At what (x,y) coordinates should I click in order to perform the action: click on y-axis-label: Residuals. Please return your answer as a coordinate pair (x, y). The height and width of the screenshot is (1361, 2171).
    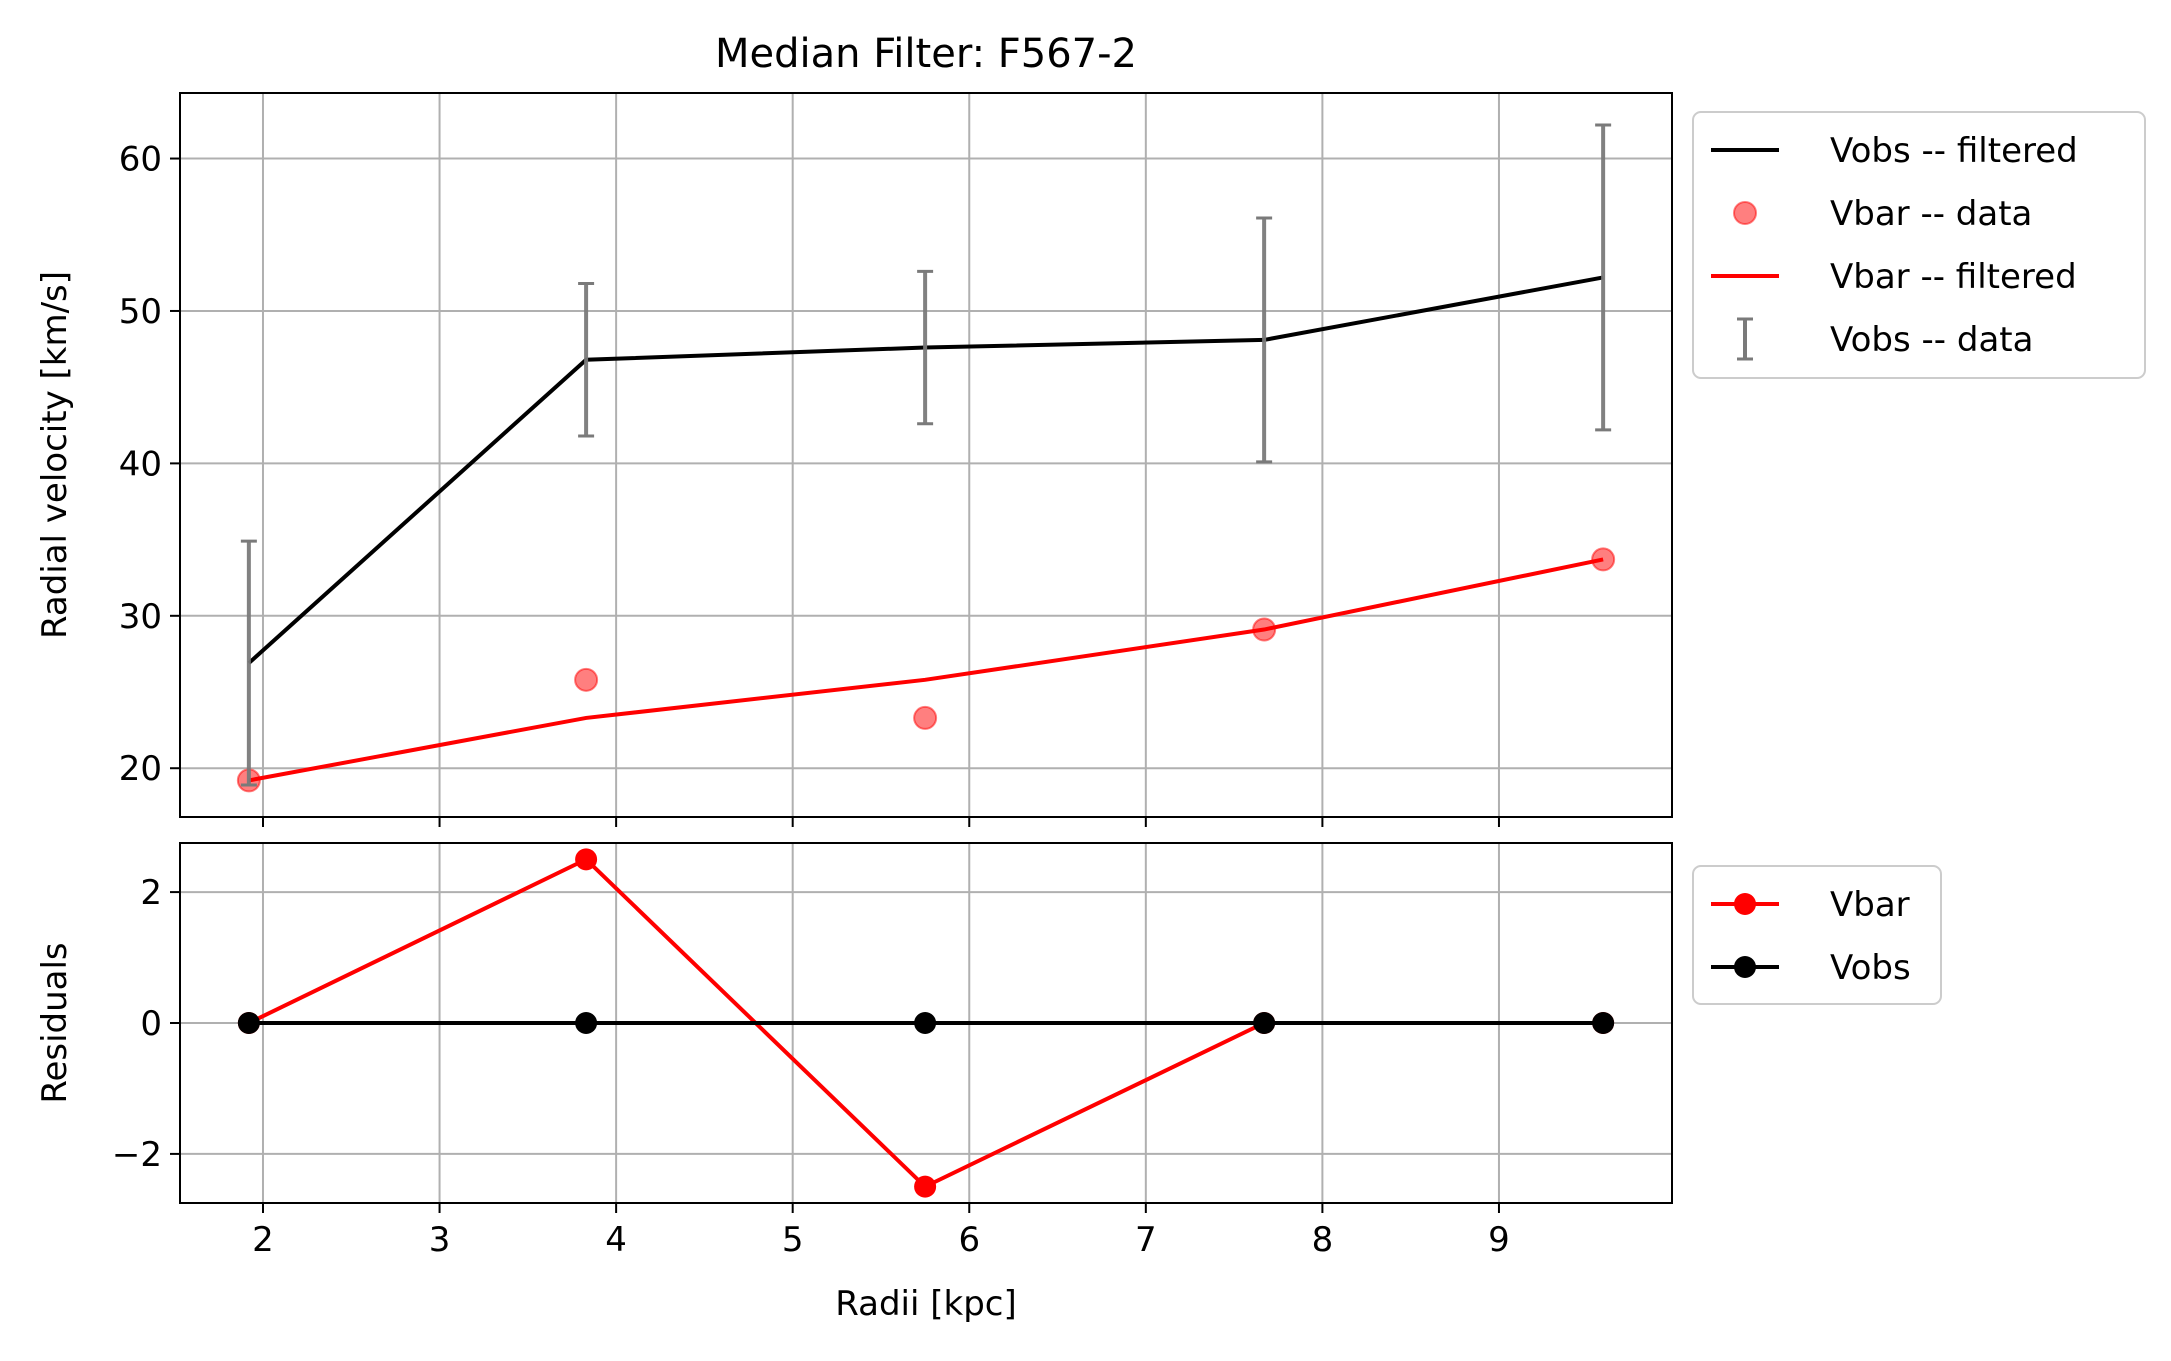
    Looking at the image, I should click on (55, 1022).